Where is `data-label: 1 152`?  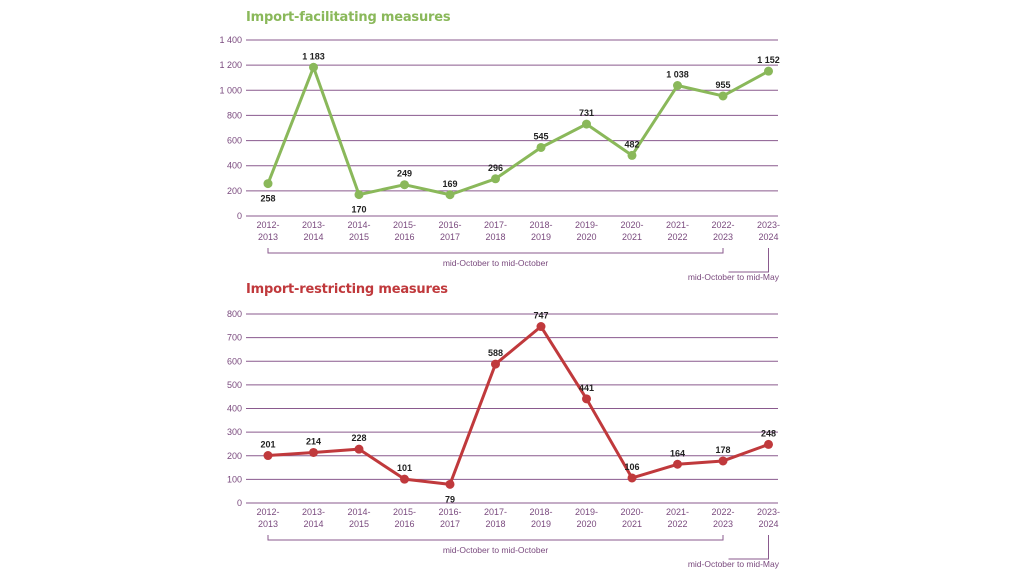
data-label: 1 152 is located at coordinates (768, 60).